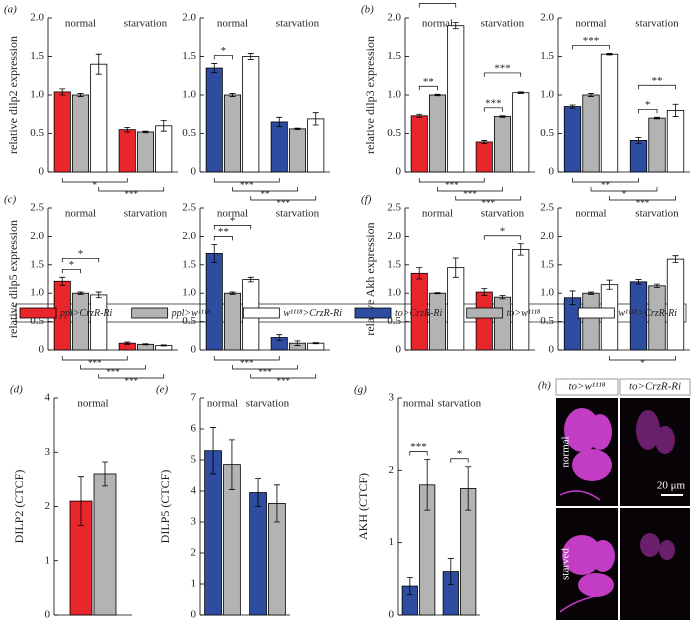  I want to click on tissue, so click(588, 502).